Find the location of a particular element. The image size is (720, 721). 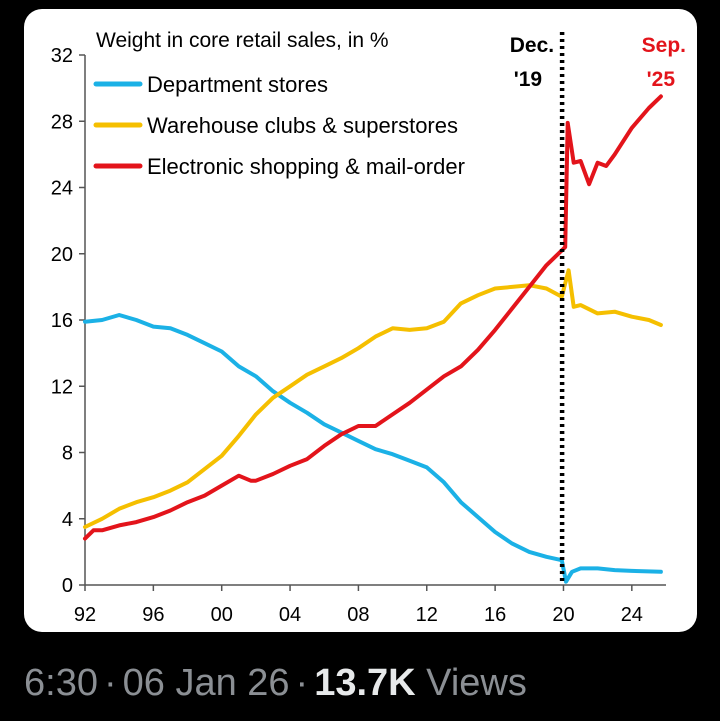

views-label: Views is located at coordinates (476, 683).